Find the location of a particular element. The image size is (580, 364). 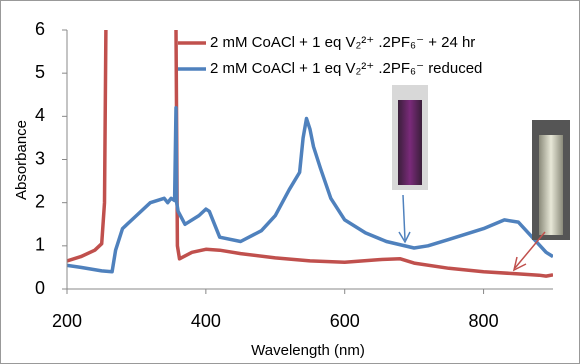

x-tick-label: 400 is located at coordinates (206, 321).